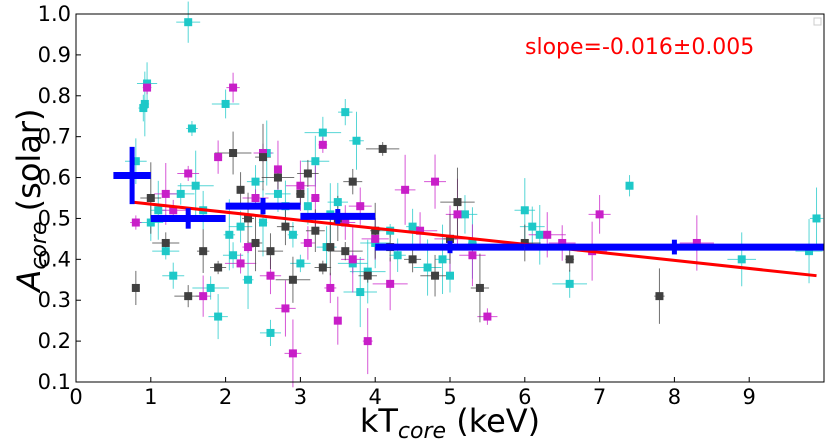 Image resolution: width=830 pixels, height=443 pixels. What do you see at coordinates (449, 397) in the screenshot?
I see `x-tick-label-5: 5` at bounding box center [449, 397].